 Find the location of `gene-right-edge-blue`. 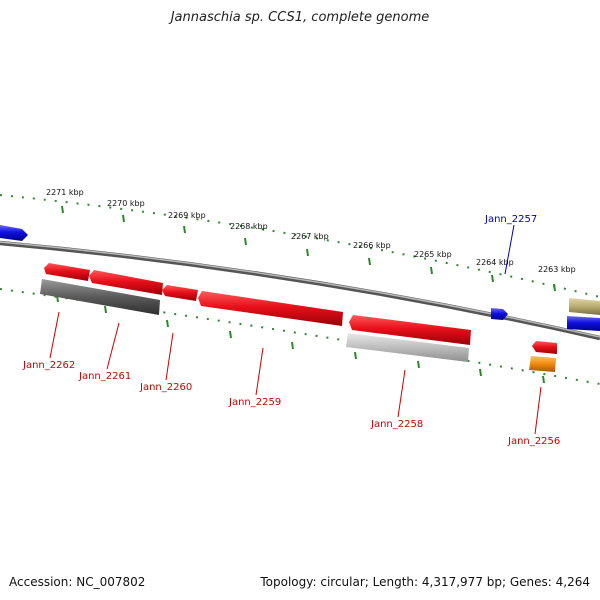

gene-right-edge-blue is located at coordinates (583, 323).